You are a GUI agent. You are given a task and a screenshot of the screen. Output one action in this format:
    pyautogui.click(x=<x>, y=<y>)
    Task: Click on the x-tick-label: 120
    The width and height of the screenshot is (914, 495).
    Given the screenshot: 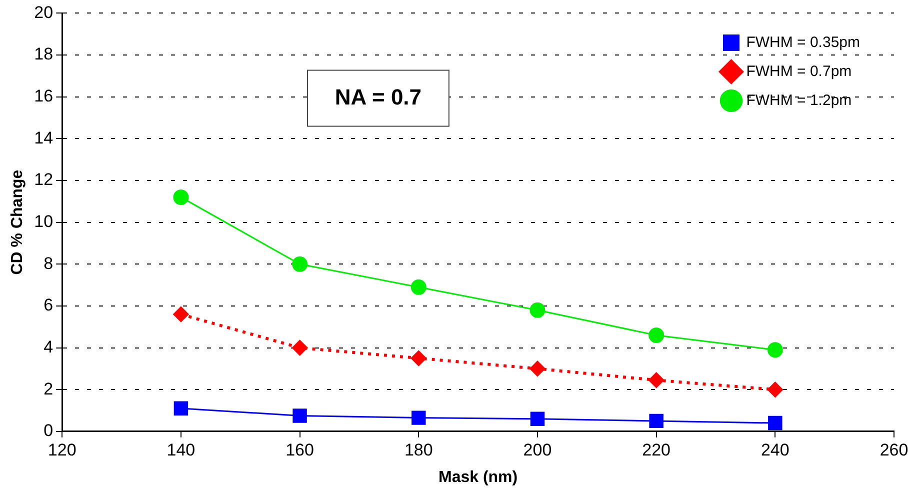 What is the action you would take?
    pyautogui.click(x=62, y=450)
    